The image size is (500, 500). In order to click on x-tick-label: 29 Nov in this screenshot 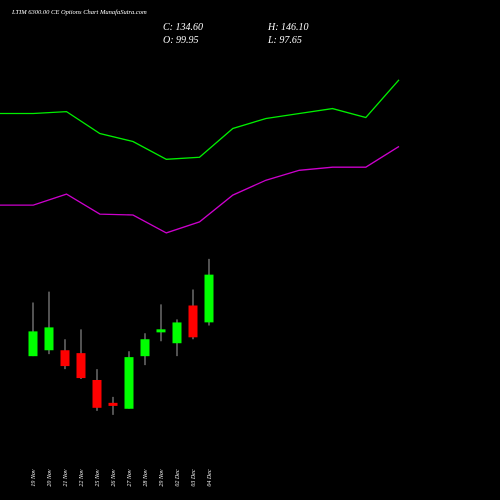, I will do `click(162, 478)`.